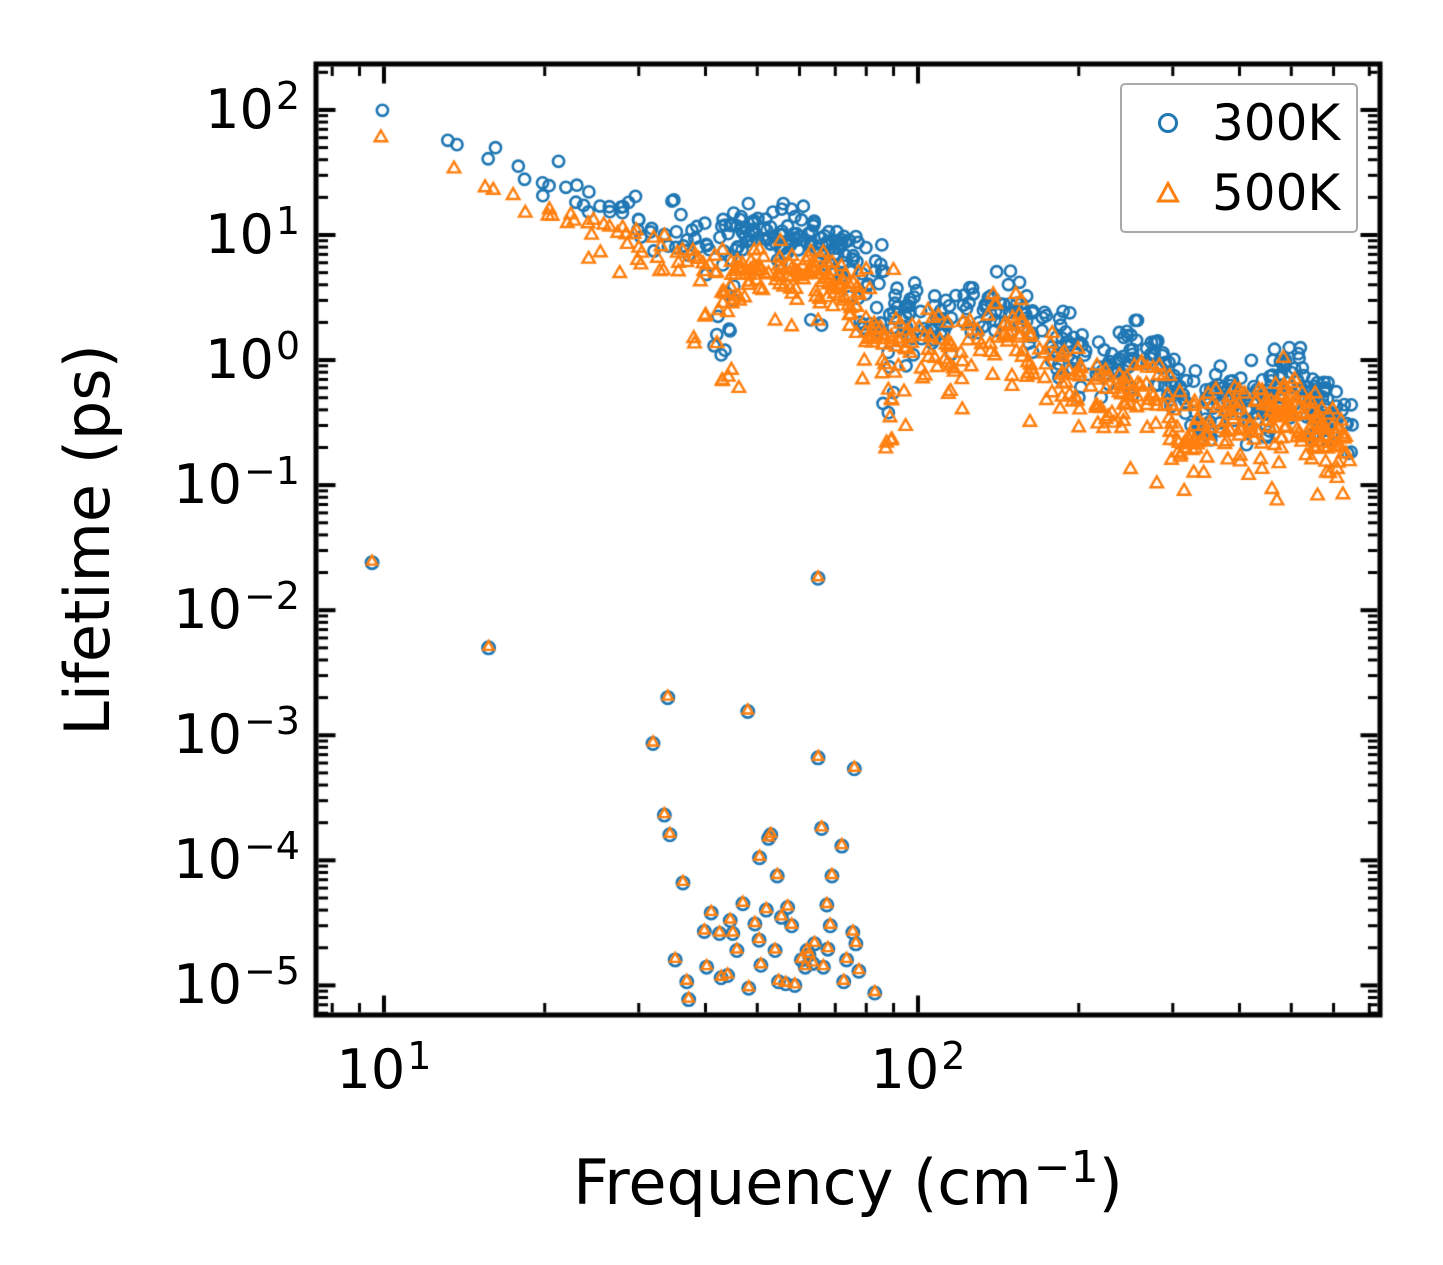 This screenshot has width=1443, height=1265. I want to click on x-axis-label-text: Frequency (cm, so click(802, 1182).